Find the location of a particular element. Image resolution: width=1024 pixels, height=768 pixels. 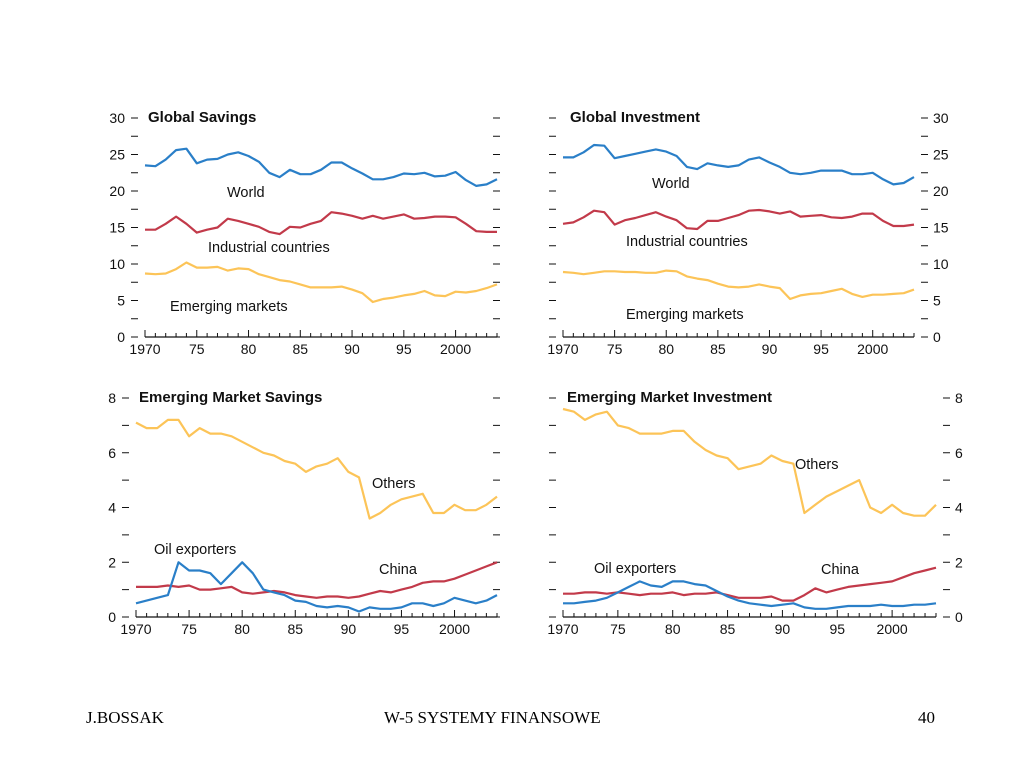

footer-course-title: W-5 SYSTEMY FINANSOWE is located at coordinates (492, 717).